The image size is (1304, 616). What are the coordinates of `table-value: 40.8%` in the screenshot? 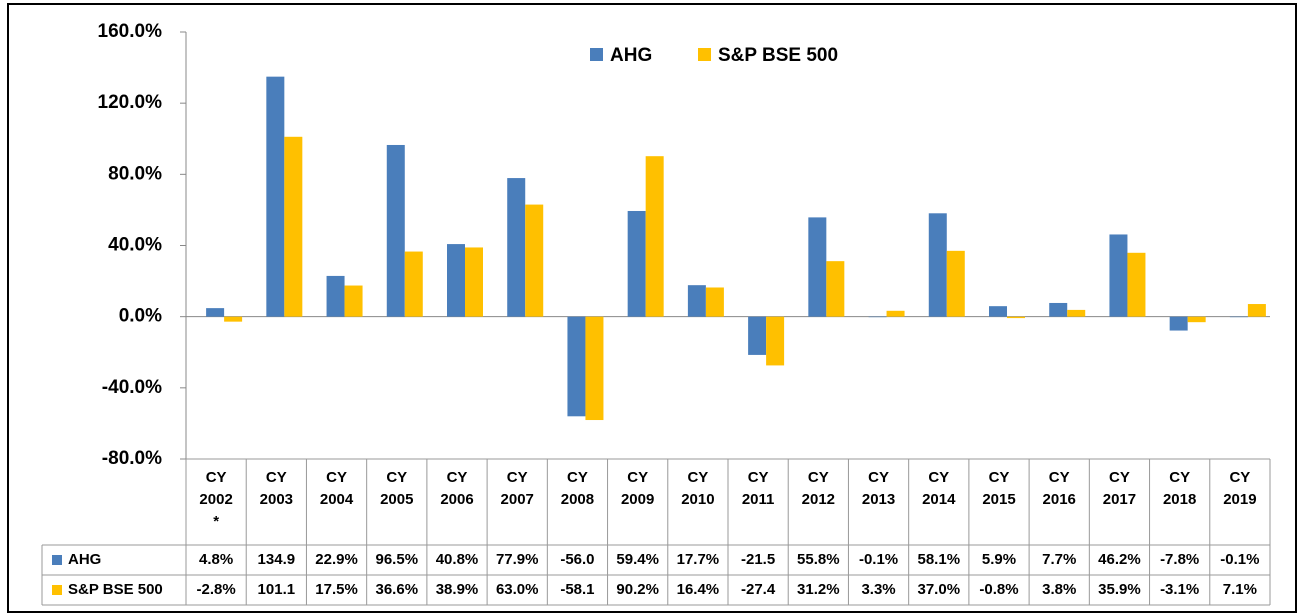 It's located at (457, 559).